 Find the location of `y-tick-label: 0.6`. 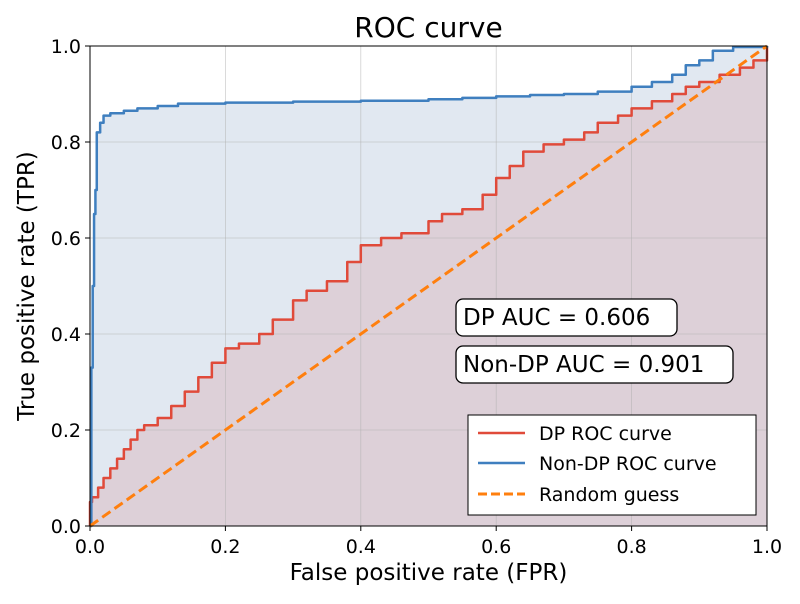

y-tick-label: 0.6 is located at coordinates (66, 239).